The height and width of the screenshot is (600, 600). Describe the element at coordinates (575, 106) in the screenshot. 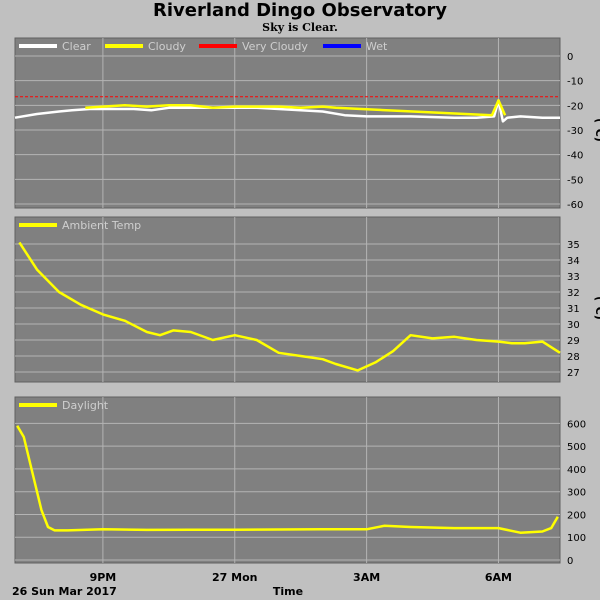

I see `y-tick-label: -20` at that location.